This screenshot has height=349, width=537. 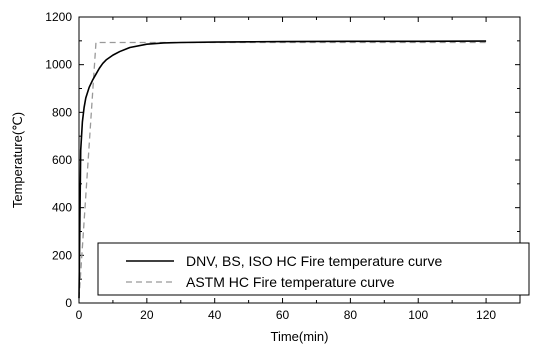 I want to click on x-tick-label: 20, so click(x=147, y=315).